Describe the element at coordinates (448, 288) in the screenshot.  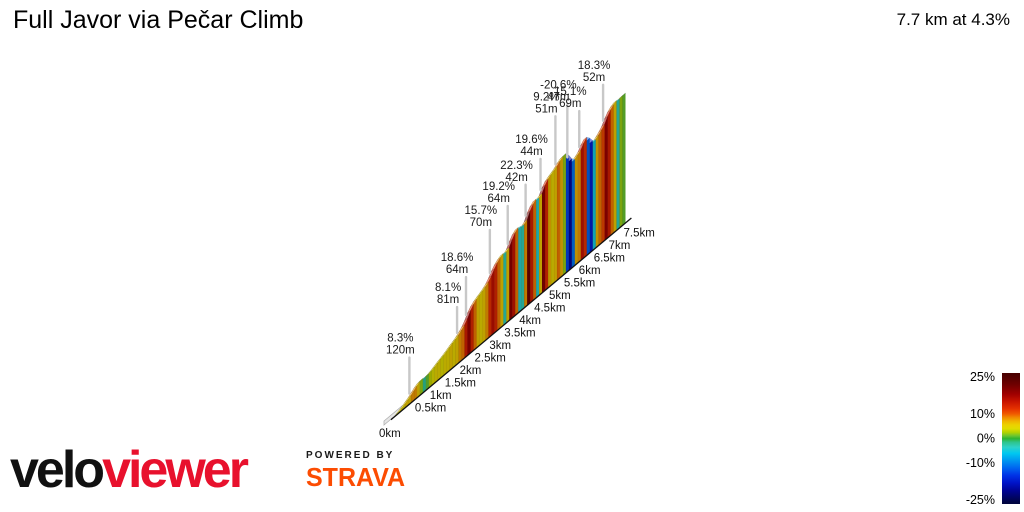
I see `callout-gradient: 8.1%` at that location.